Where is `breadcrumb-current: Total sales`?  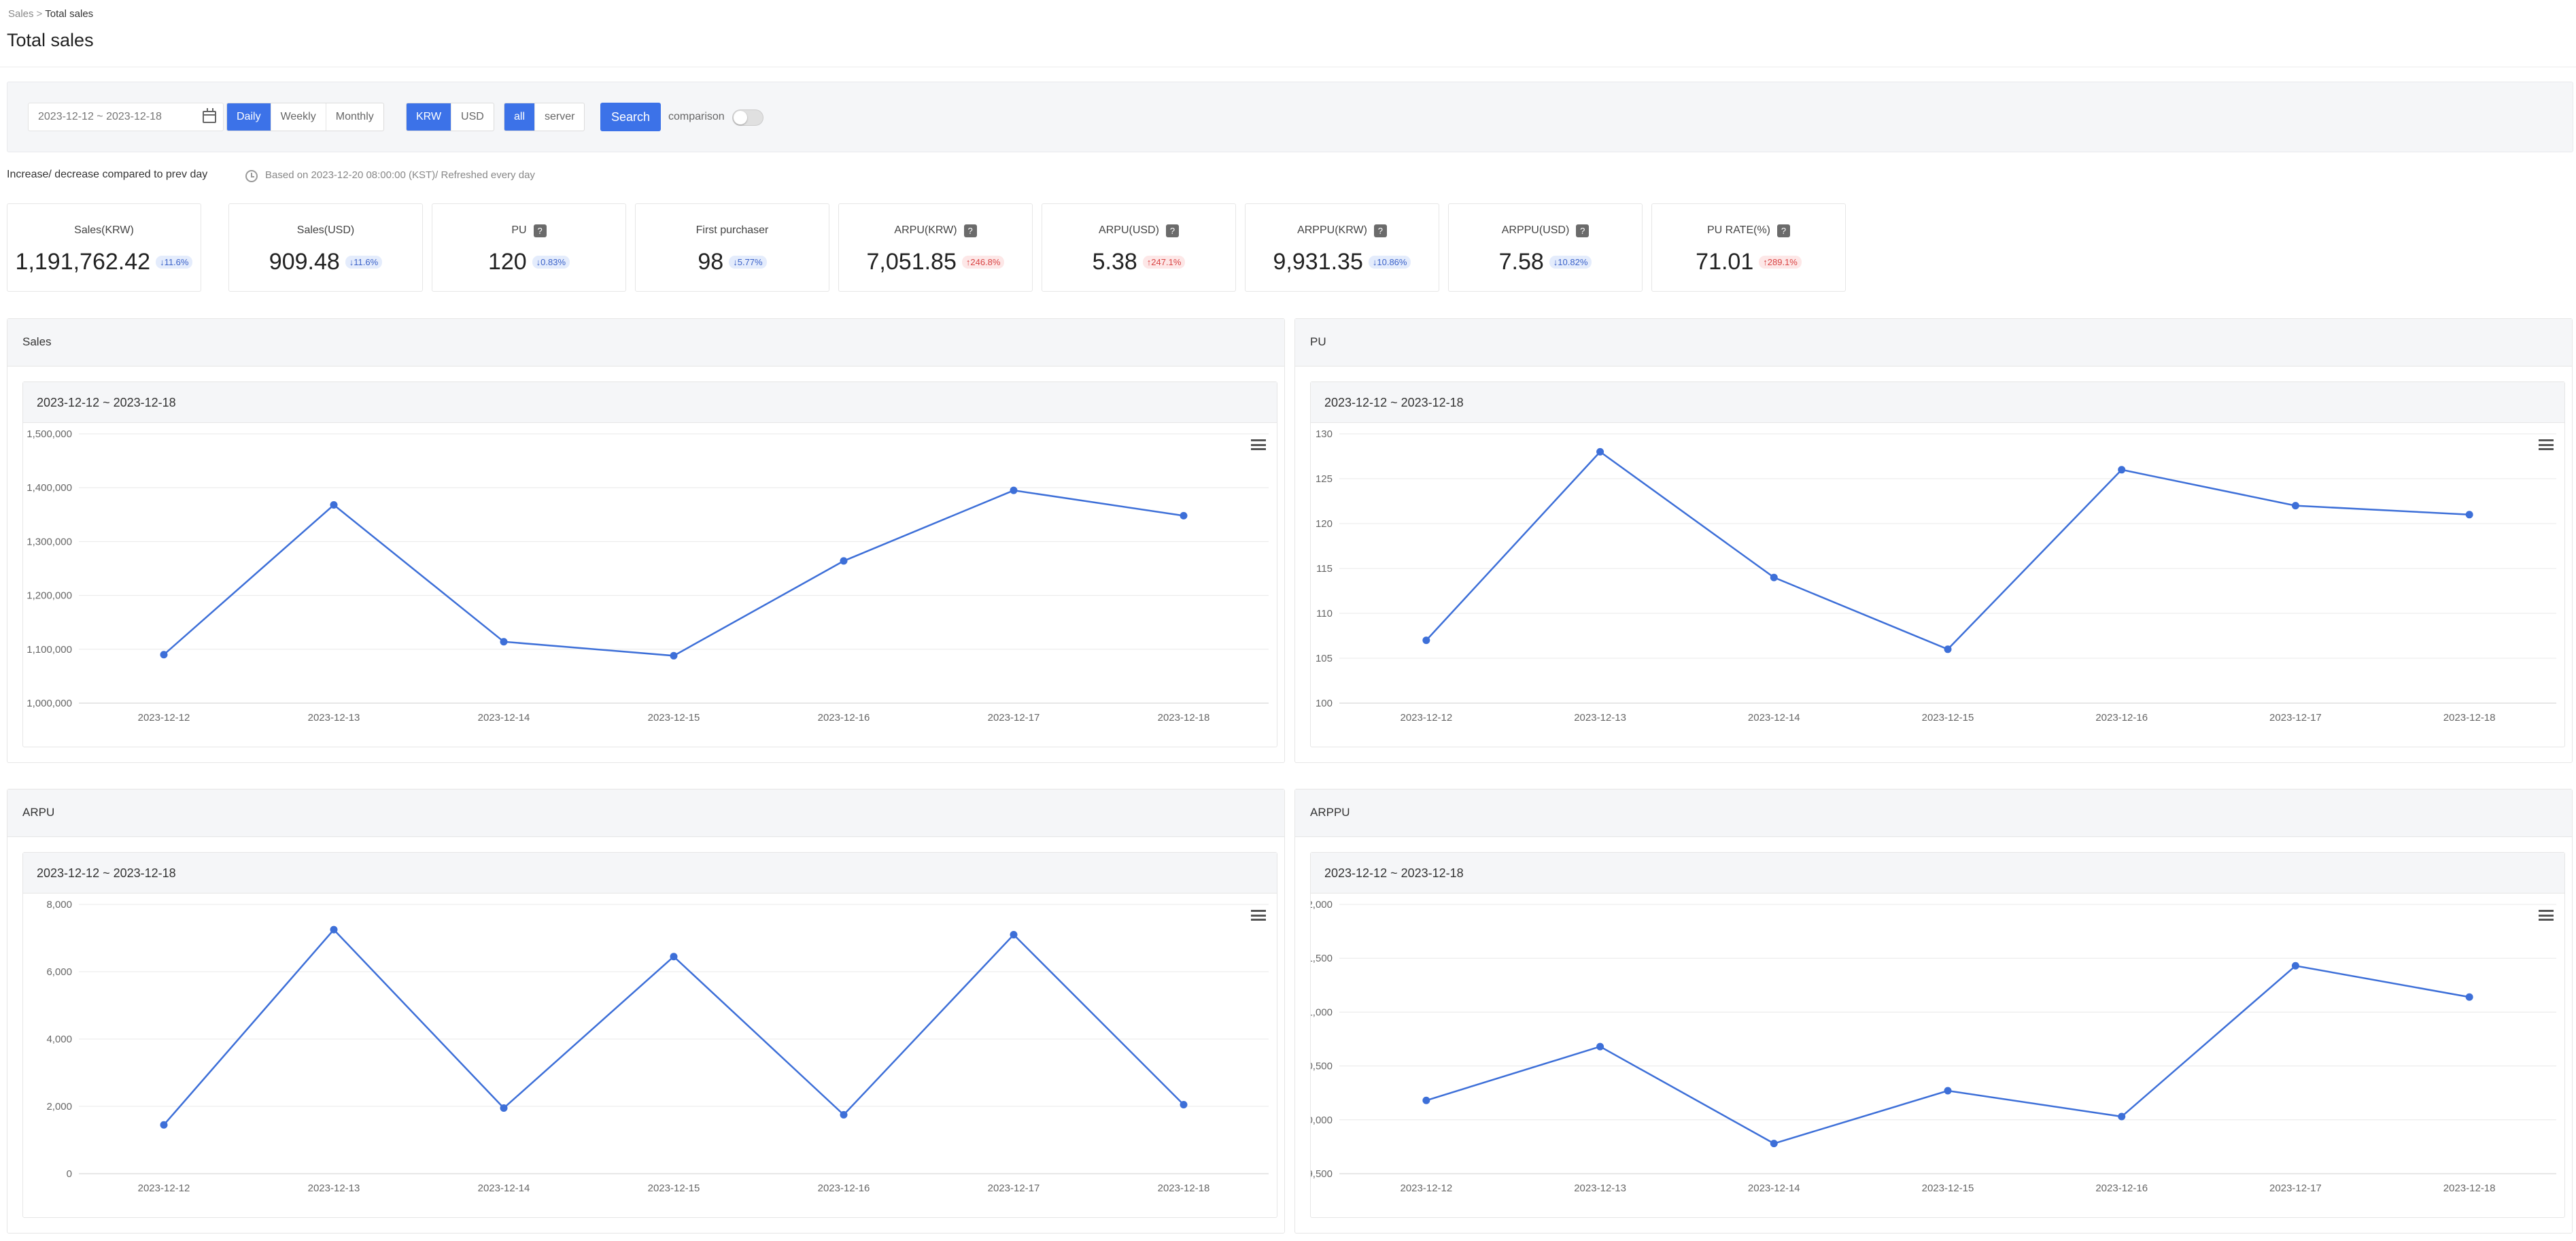
breadcrumb-current: Total sales is located at coordinates (69, 14).